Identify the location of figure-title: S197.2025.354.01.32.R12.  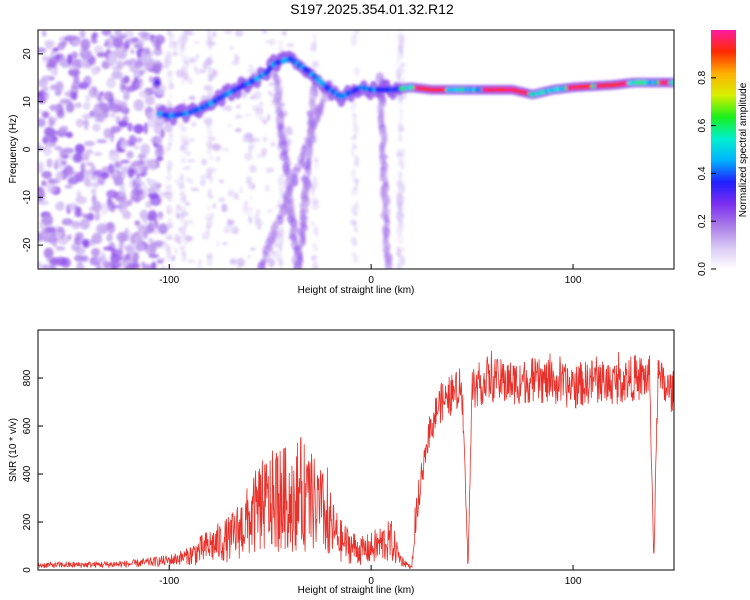
(372, 9).